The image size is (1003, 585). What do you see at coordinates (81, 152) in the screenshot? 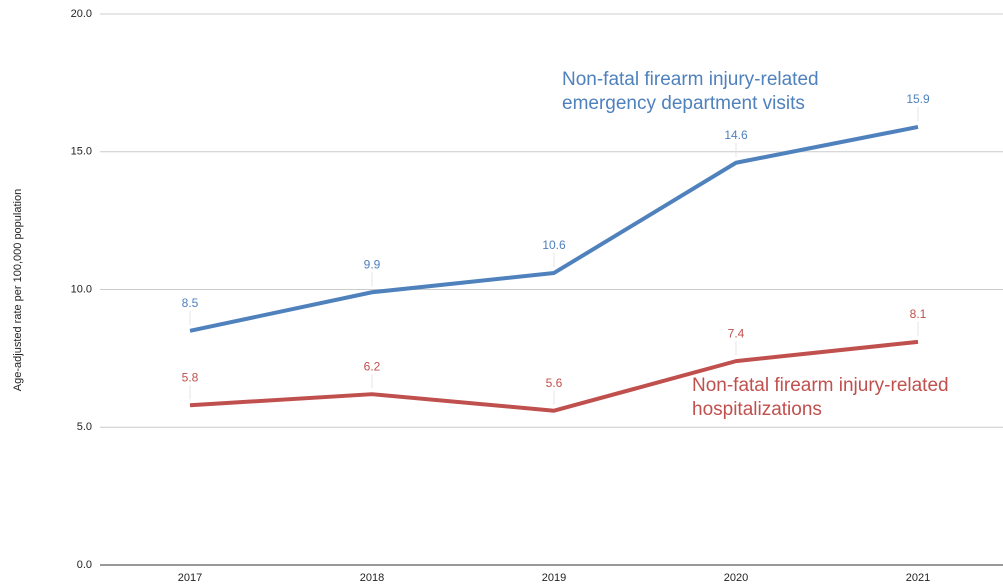
I see `y-tick-label: 15.0` at bounding box center [81, 152].